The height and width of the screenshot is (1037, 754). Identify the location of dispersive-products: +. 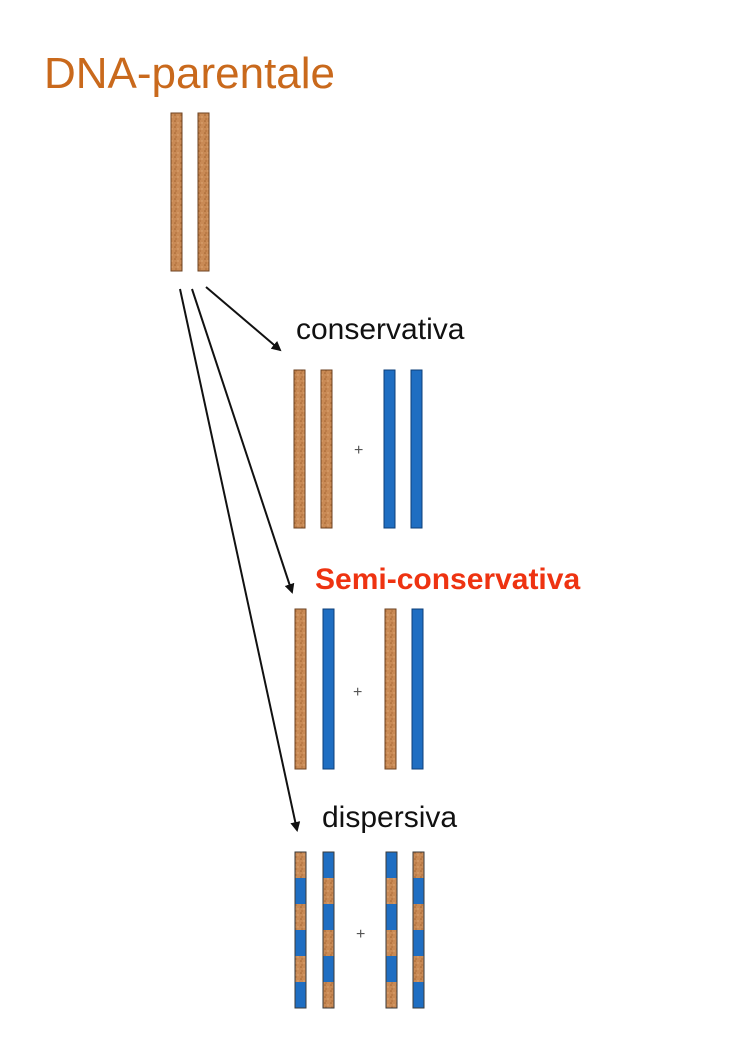
(359, 930).